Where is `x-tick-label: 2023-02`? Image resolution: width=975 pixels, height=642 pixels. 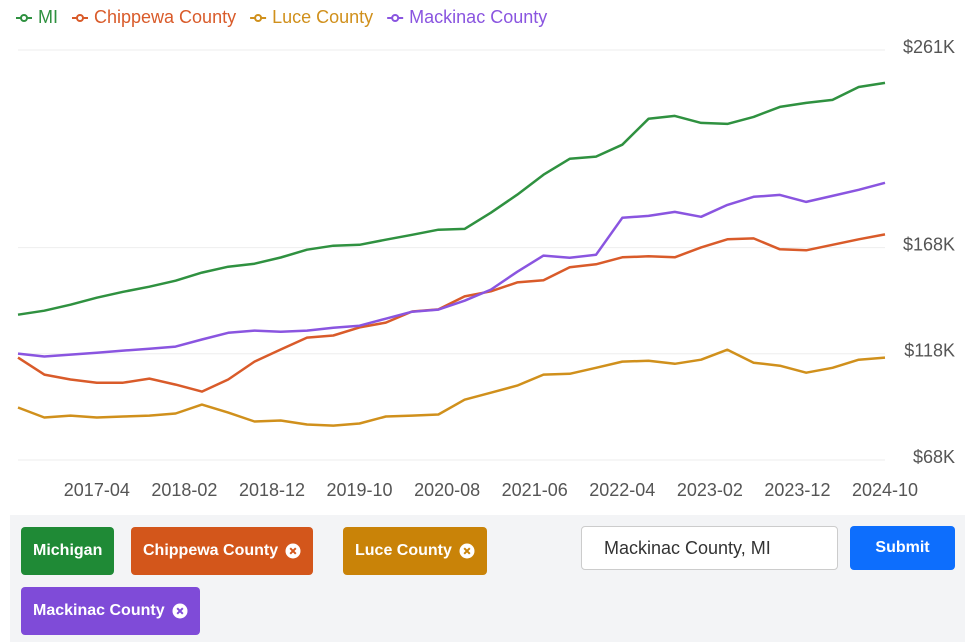
x-tick-label: 2023-02 is located at coordinates (710, 490).